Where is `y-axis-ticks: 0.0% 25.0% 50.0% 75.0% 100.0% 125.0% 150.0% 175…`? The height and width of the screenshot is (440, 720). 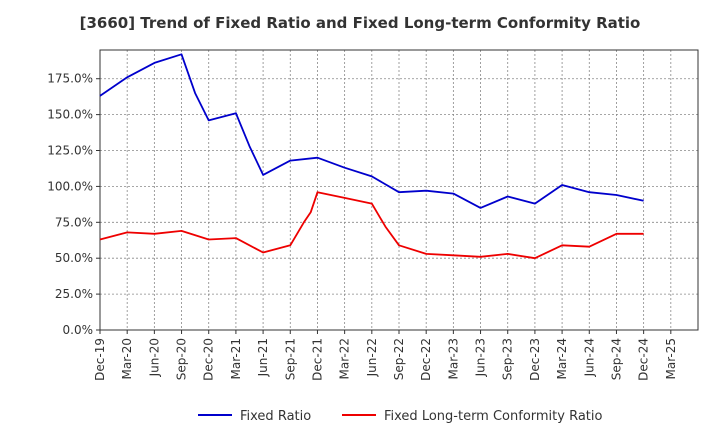 y-axis-ticks: 0.0% 25.0% 50.0% 75.0% 100.0% 125.0% 150.0% 175… is located at coordinates (73, 204).